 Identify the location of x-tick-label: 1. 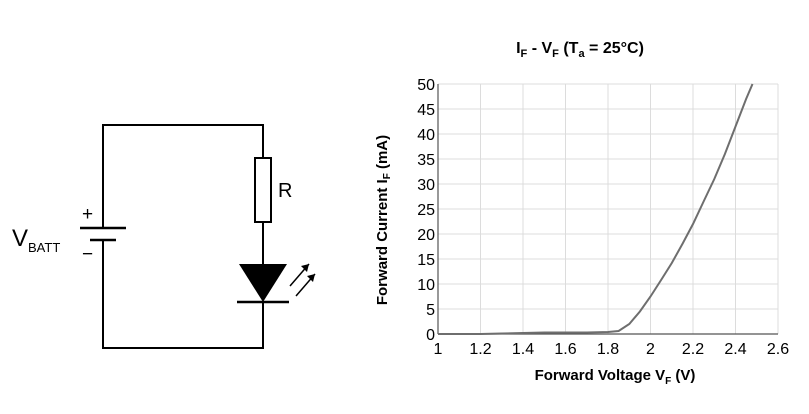
(438, 349).